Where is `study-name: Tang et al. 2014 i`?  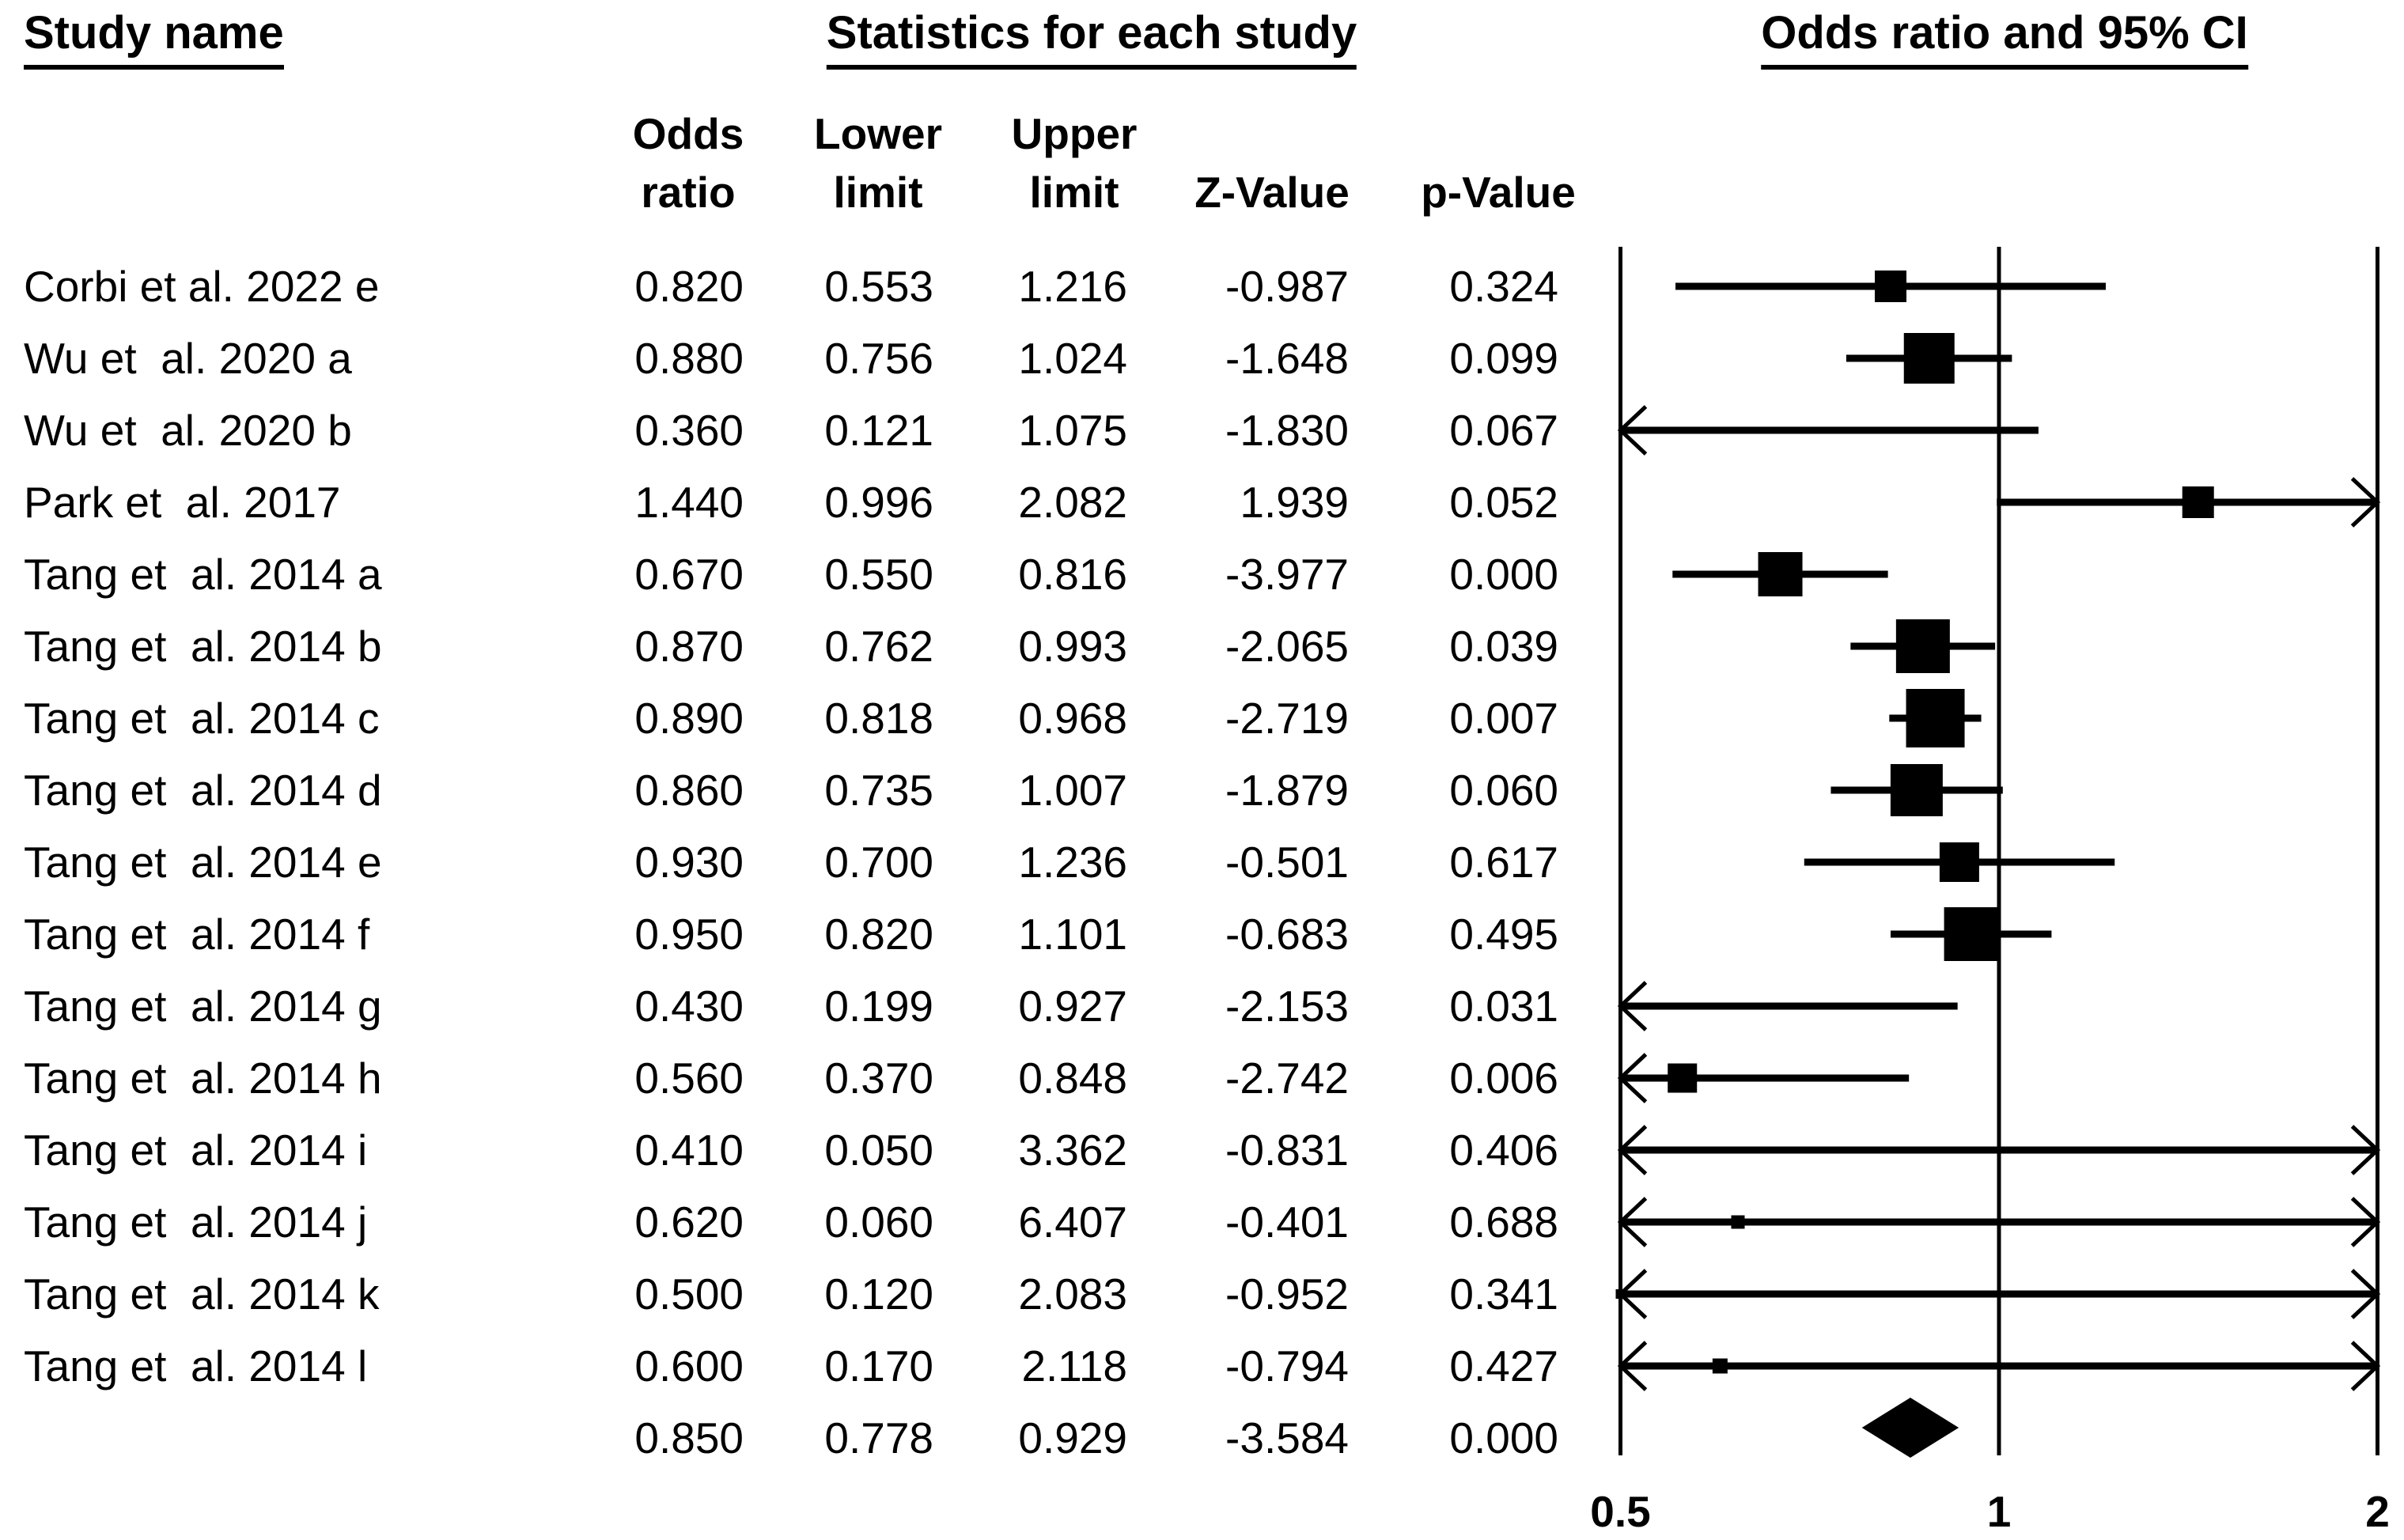
study-name: Tang et al. 2014 i is located at coordinates (196, 1150).